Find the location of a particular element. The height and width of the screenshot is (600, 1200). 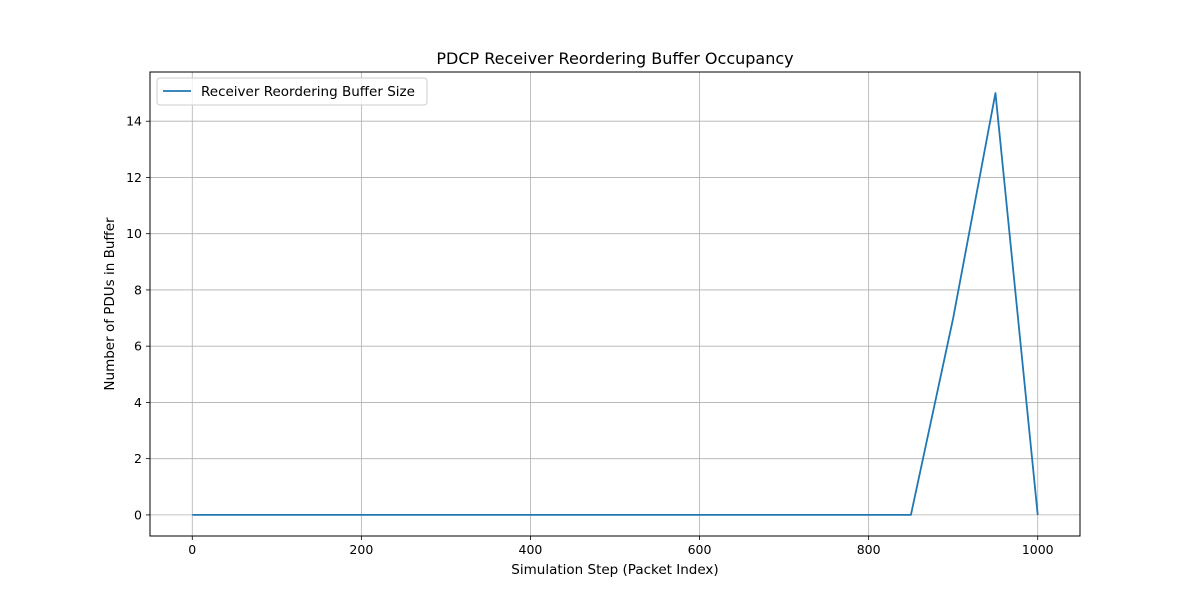

y-tick-label: 8 is located at coordinates (138, 289).